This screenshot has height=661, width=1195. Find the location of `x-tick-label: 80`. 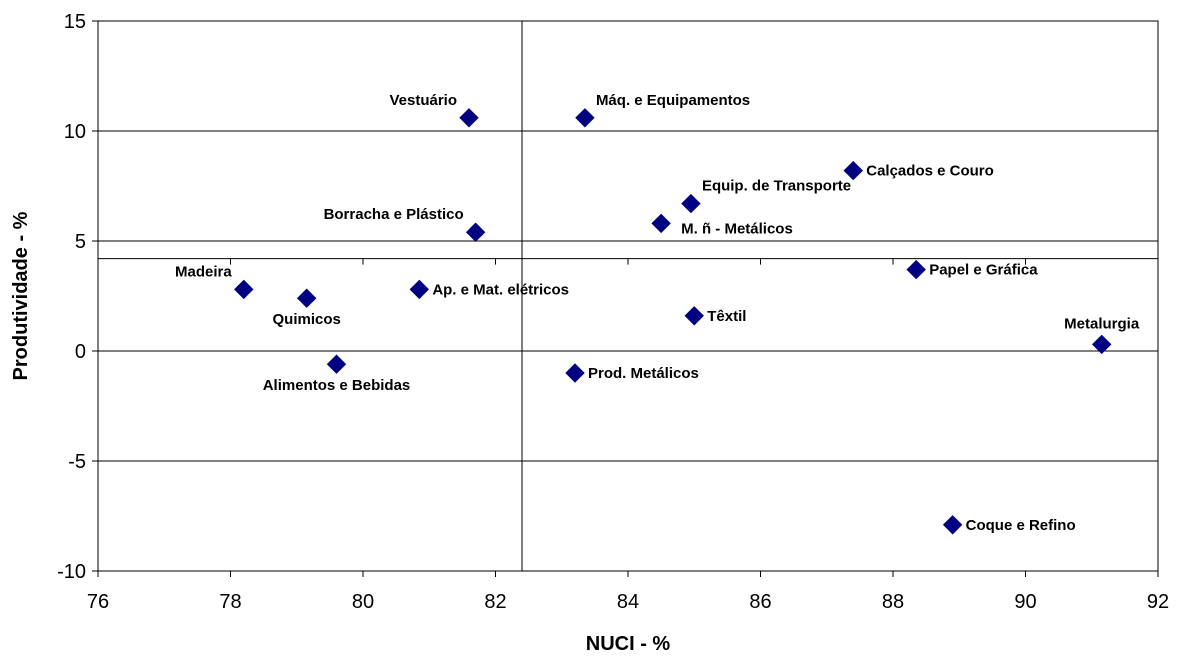

x-tick-label: 80 is located at coordinates (363, 602).